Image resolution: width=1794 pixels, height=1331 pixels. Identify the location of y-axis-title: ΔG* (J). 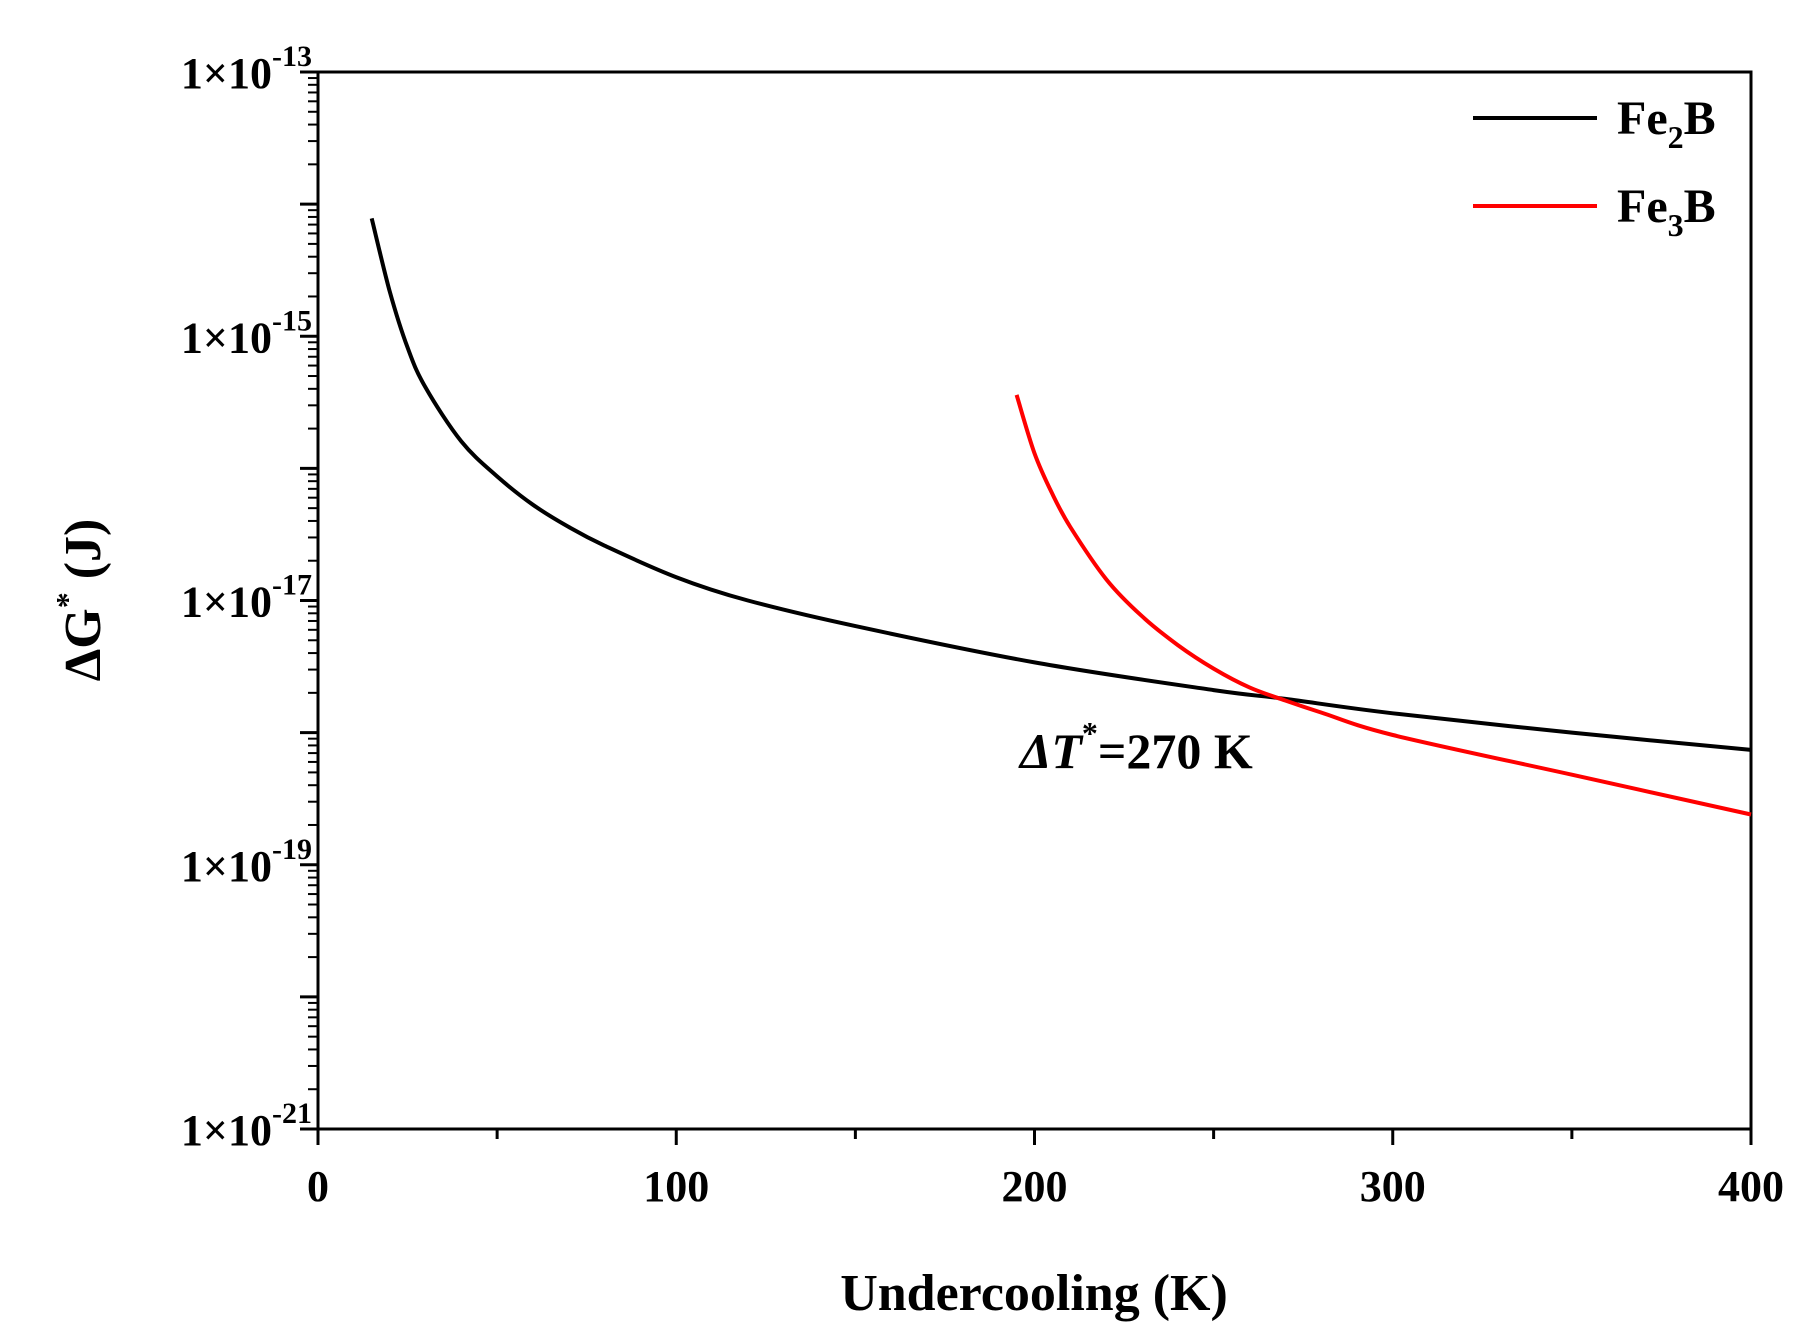
(80, 600).